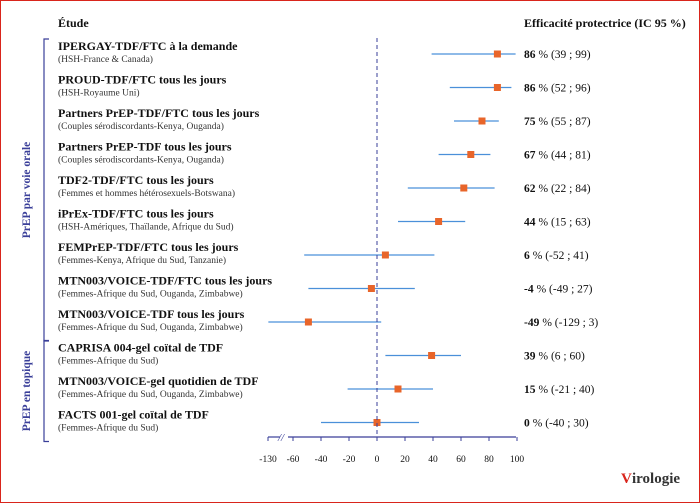 The height and width of the screenshot is (503, 700). What do you see at coordinates (73, 23) in the screenshot?
I see `study-column-header: Étude` at bounding box center [73, 23].